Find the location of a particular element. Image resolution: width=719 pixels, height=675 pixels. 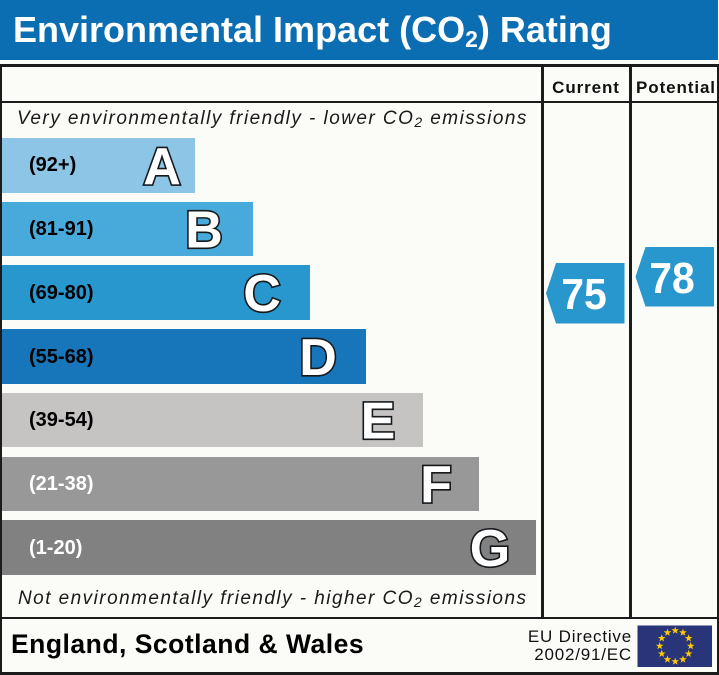

svg-text: A is located at coordinates (162, 167).